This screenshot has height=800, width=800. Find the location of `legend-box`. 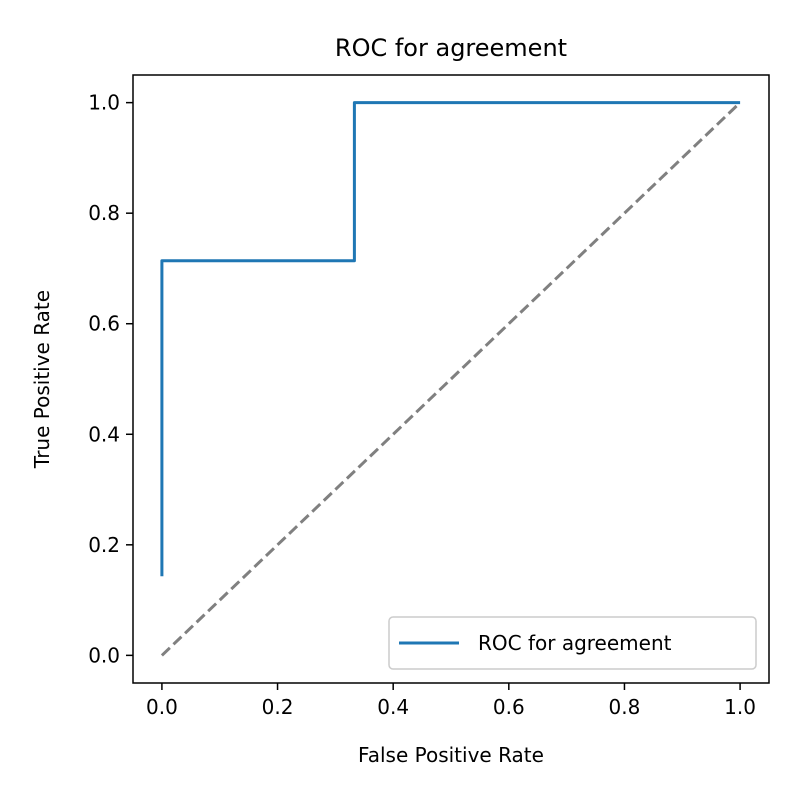

legend-box is located at coordinates (572, 643).